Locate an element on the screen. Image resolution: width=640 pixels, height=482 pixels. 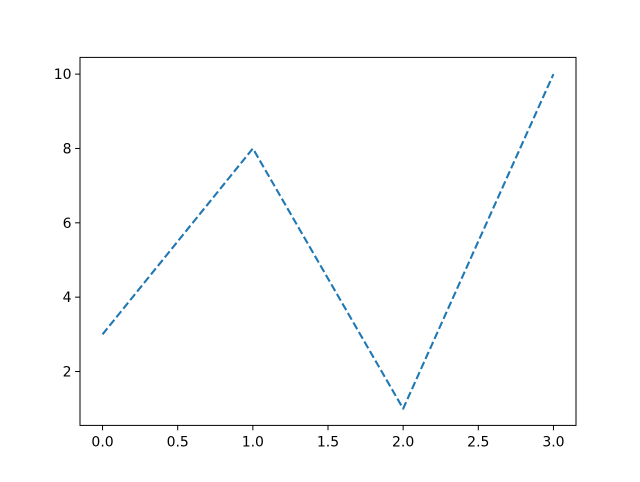
x-axis-tick-label: 0.0 is located at coordinates (102, 442).